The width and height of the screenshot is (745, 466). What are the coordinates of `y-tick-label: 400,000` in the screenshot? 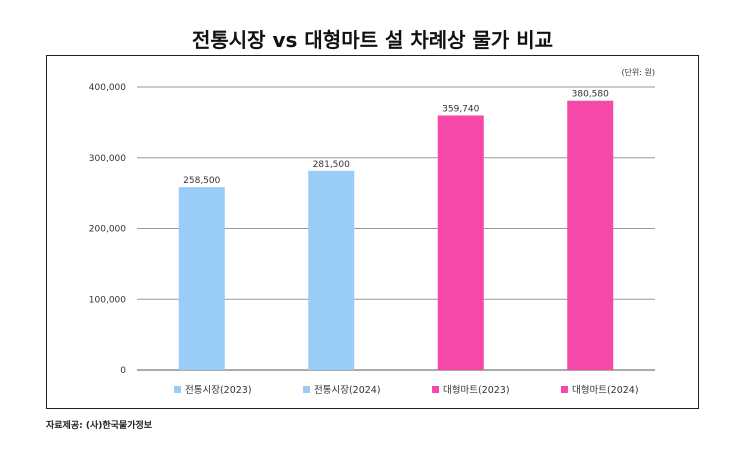 It's located at (107, 88).